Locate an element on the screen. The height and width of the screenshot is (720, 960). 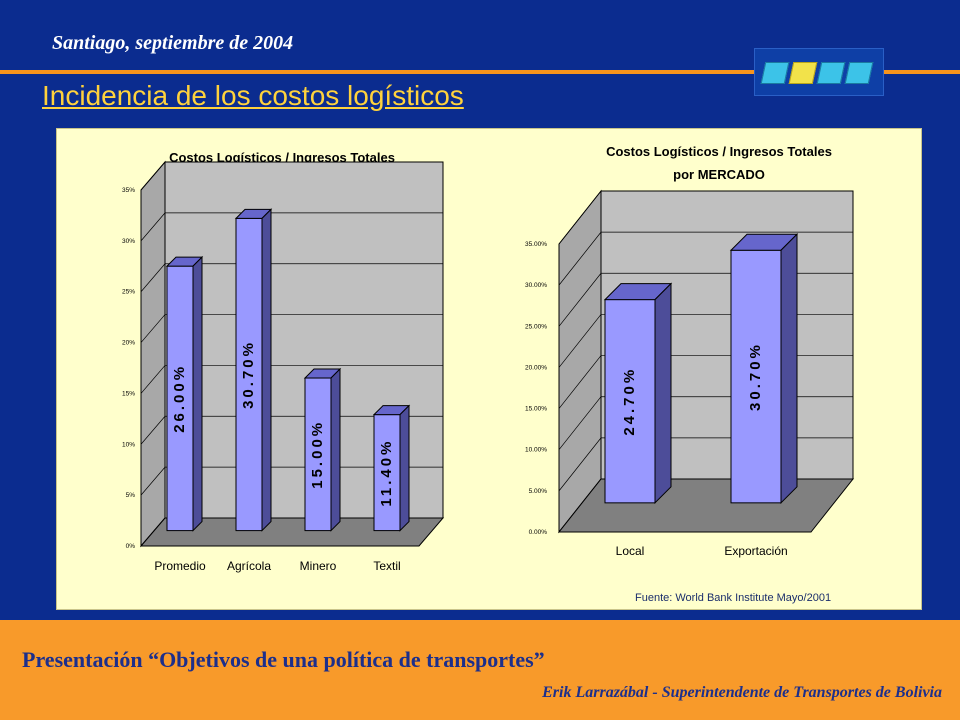
y-tick-label: 10% is located at coordinates (128, 444).